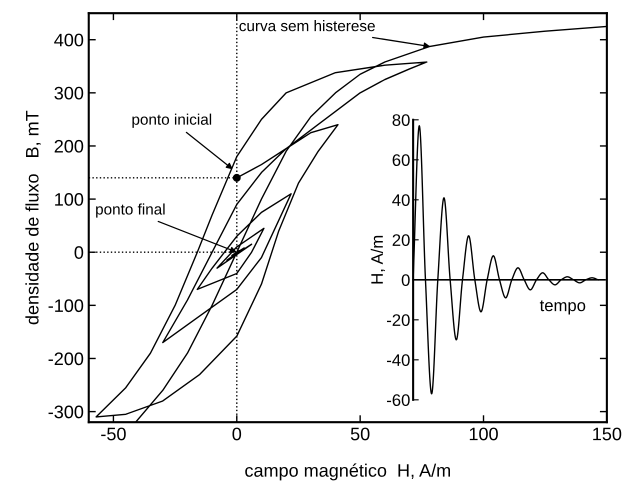 The height and width of the screenshot is (487, 625). Describe the element at coordinates (401, 240) in the screenshot. I see `y-tick-label: 20` at that location.